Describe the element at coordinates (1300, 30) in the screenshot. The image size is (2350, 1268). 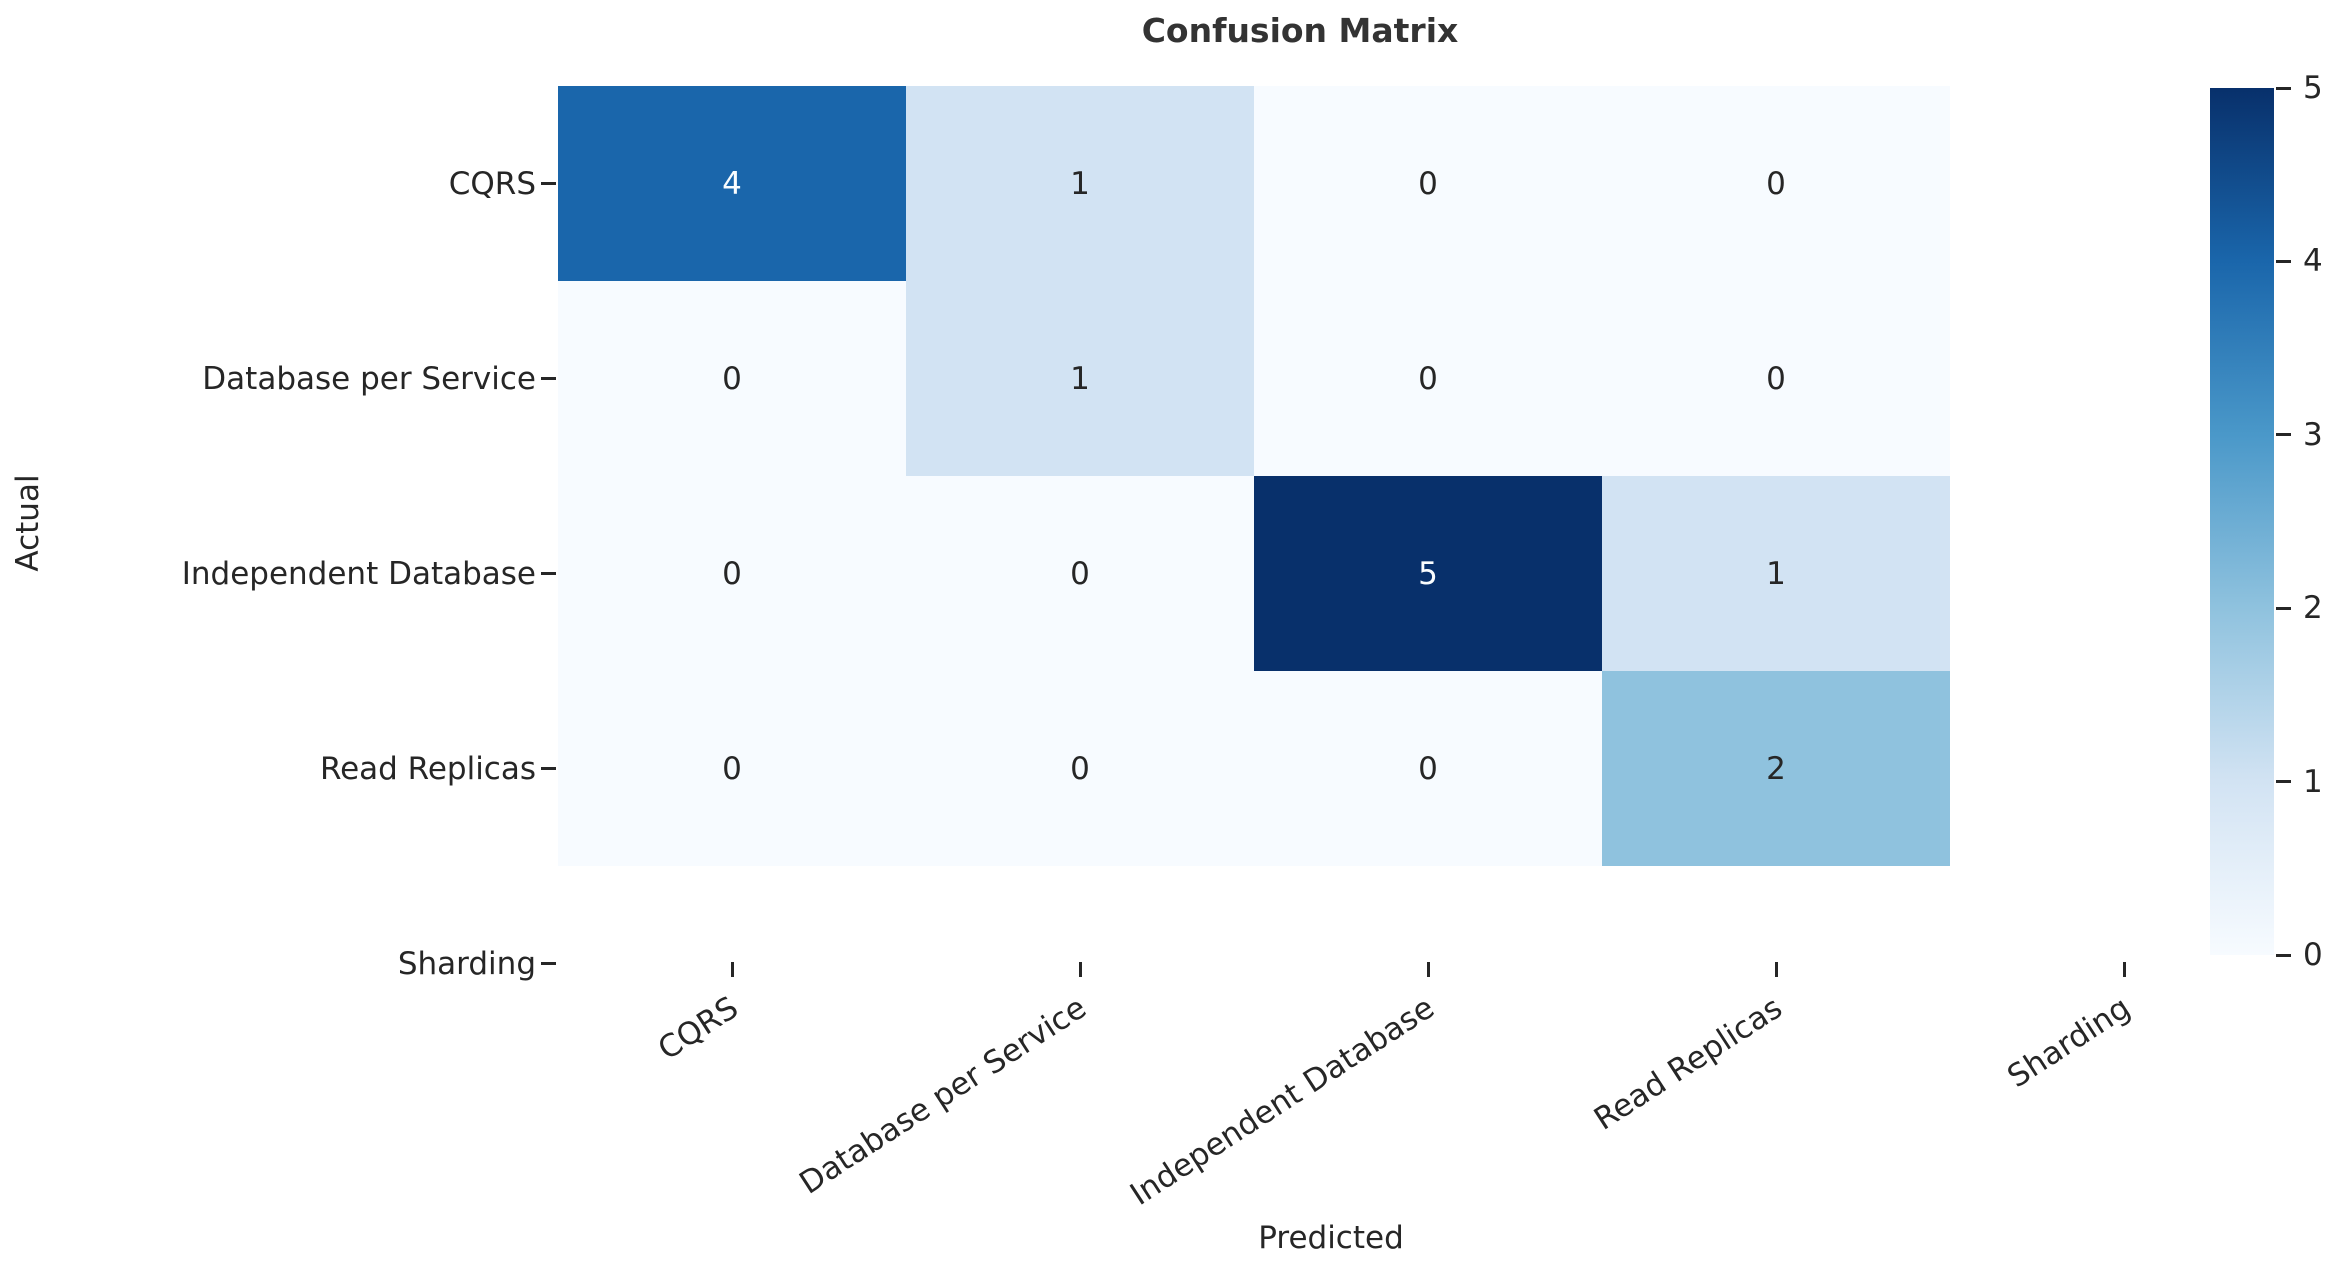
I see `chart-title: Confusion Matrix` at that location.